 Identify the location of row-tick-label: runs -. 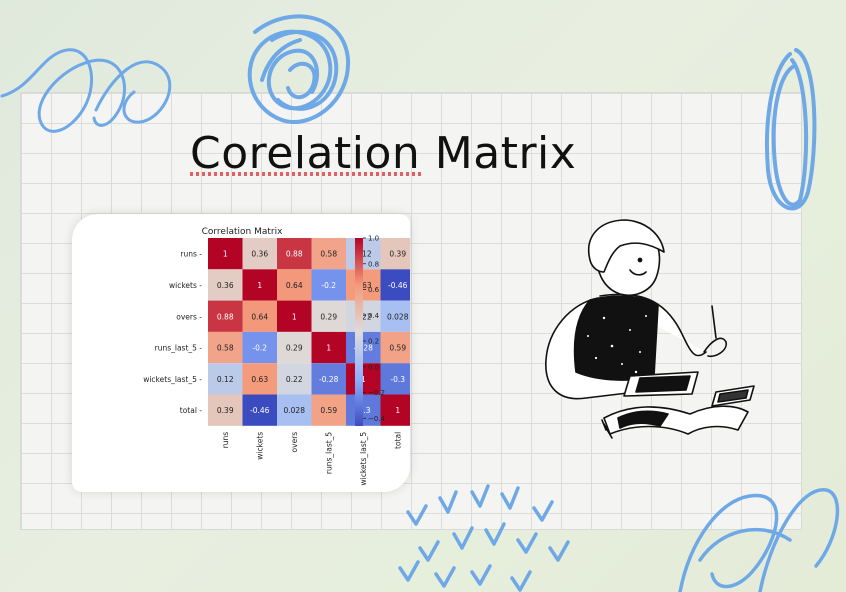
(191, 254).